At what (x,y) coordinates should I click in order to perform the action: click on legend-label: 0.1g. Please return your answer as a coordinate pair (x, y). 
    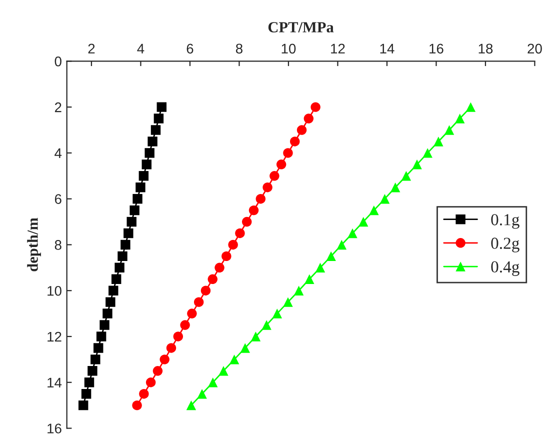
    Looking at the image, I should click on (505, 221).